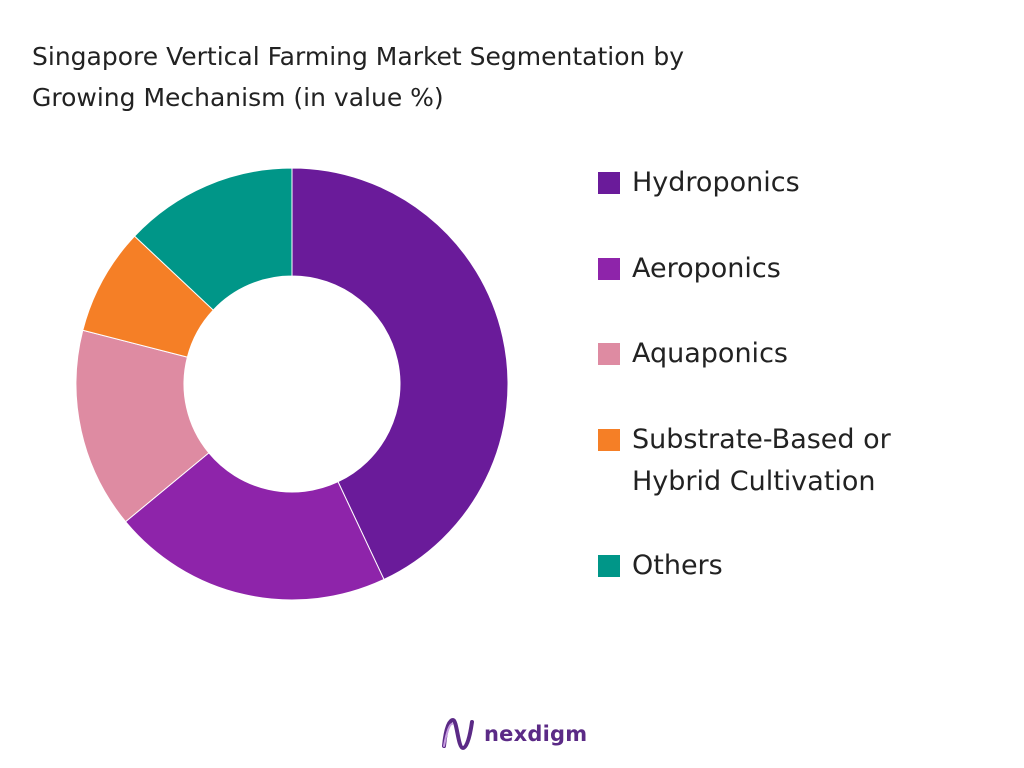 This screenshot has width=1024, height=768. What do you see at coordinates (254, 526) in the screenshot?
I see `donut-slice-aeroponics` at bounding box center [254, 526].